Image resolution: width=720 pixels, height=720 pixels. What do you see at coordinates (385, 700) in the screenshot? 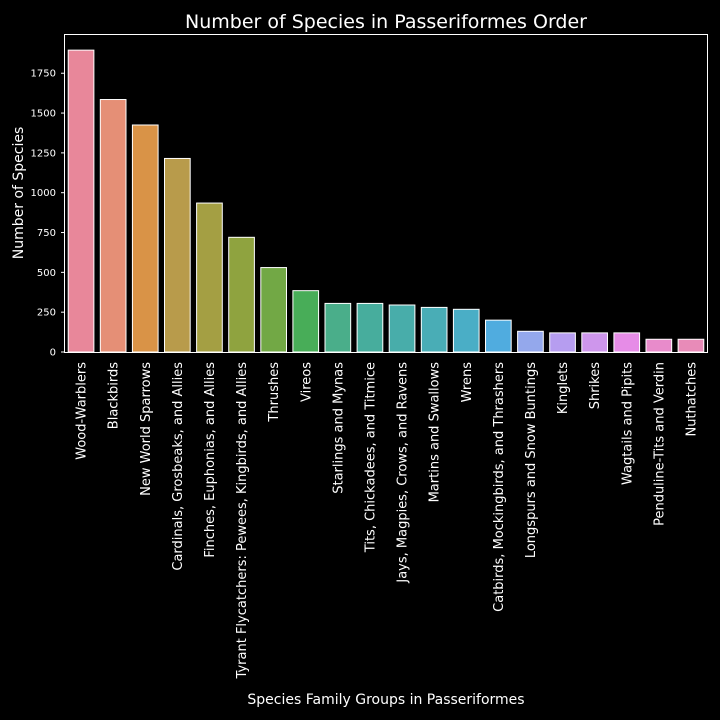
I see `x-axis-label: Species Family Groups in Passeriformes` at bounding box center [385, 700].